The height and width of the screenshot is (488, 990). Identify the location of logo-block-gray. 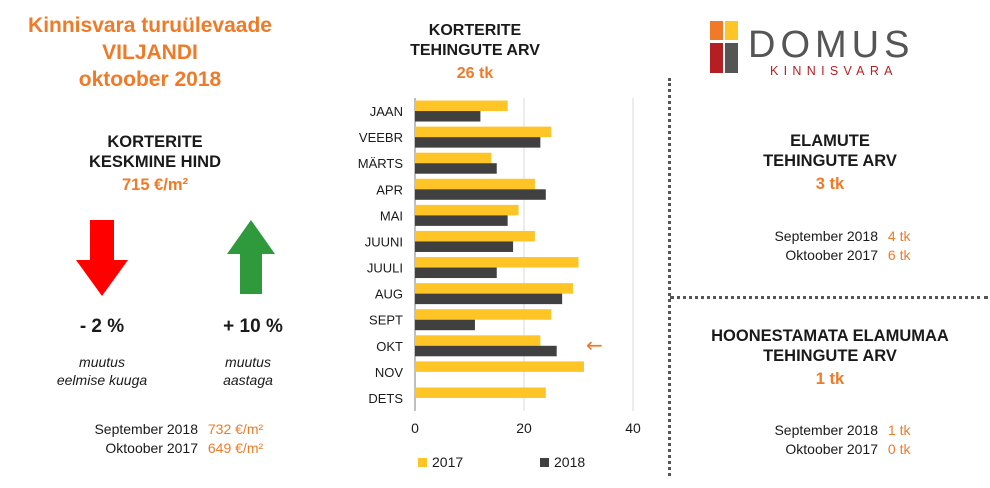
(731, 58).